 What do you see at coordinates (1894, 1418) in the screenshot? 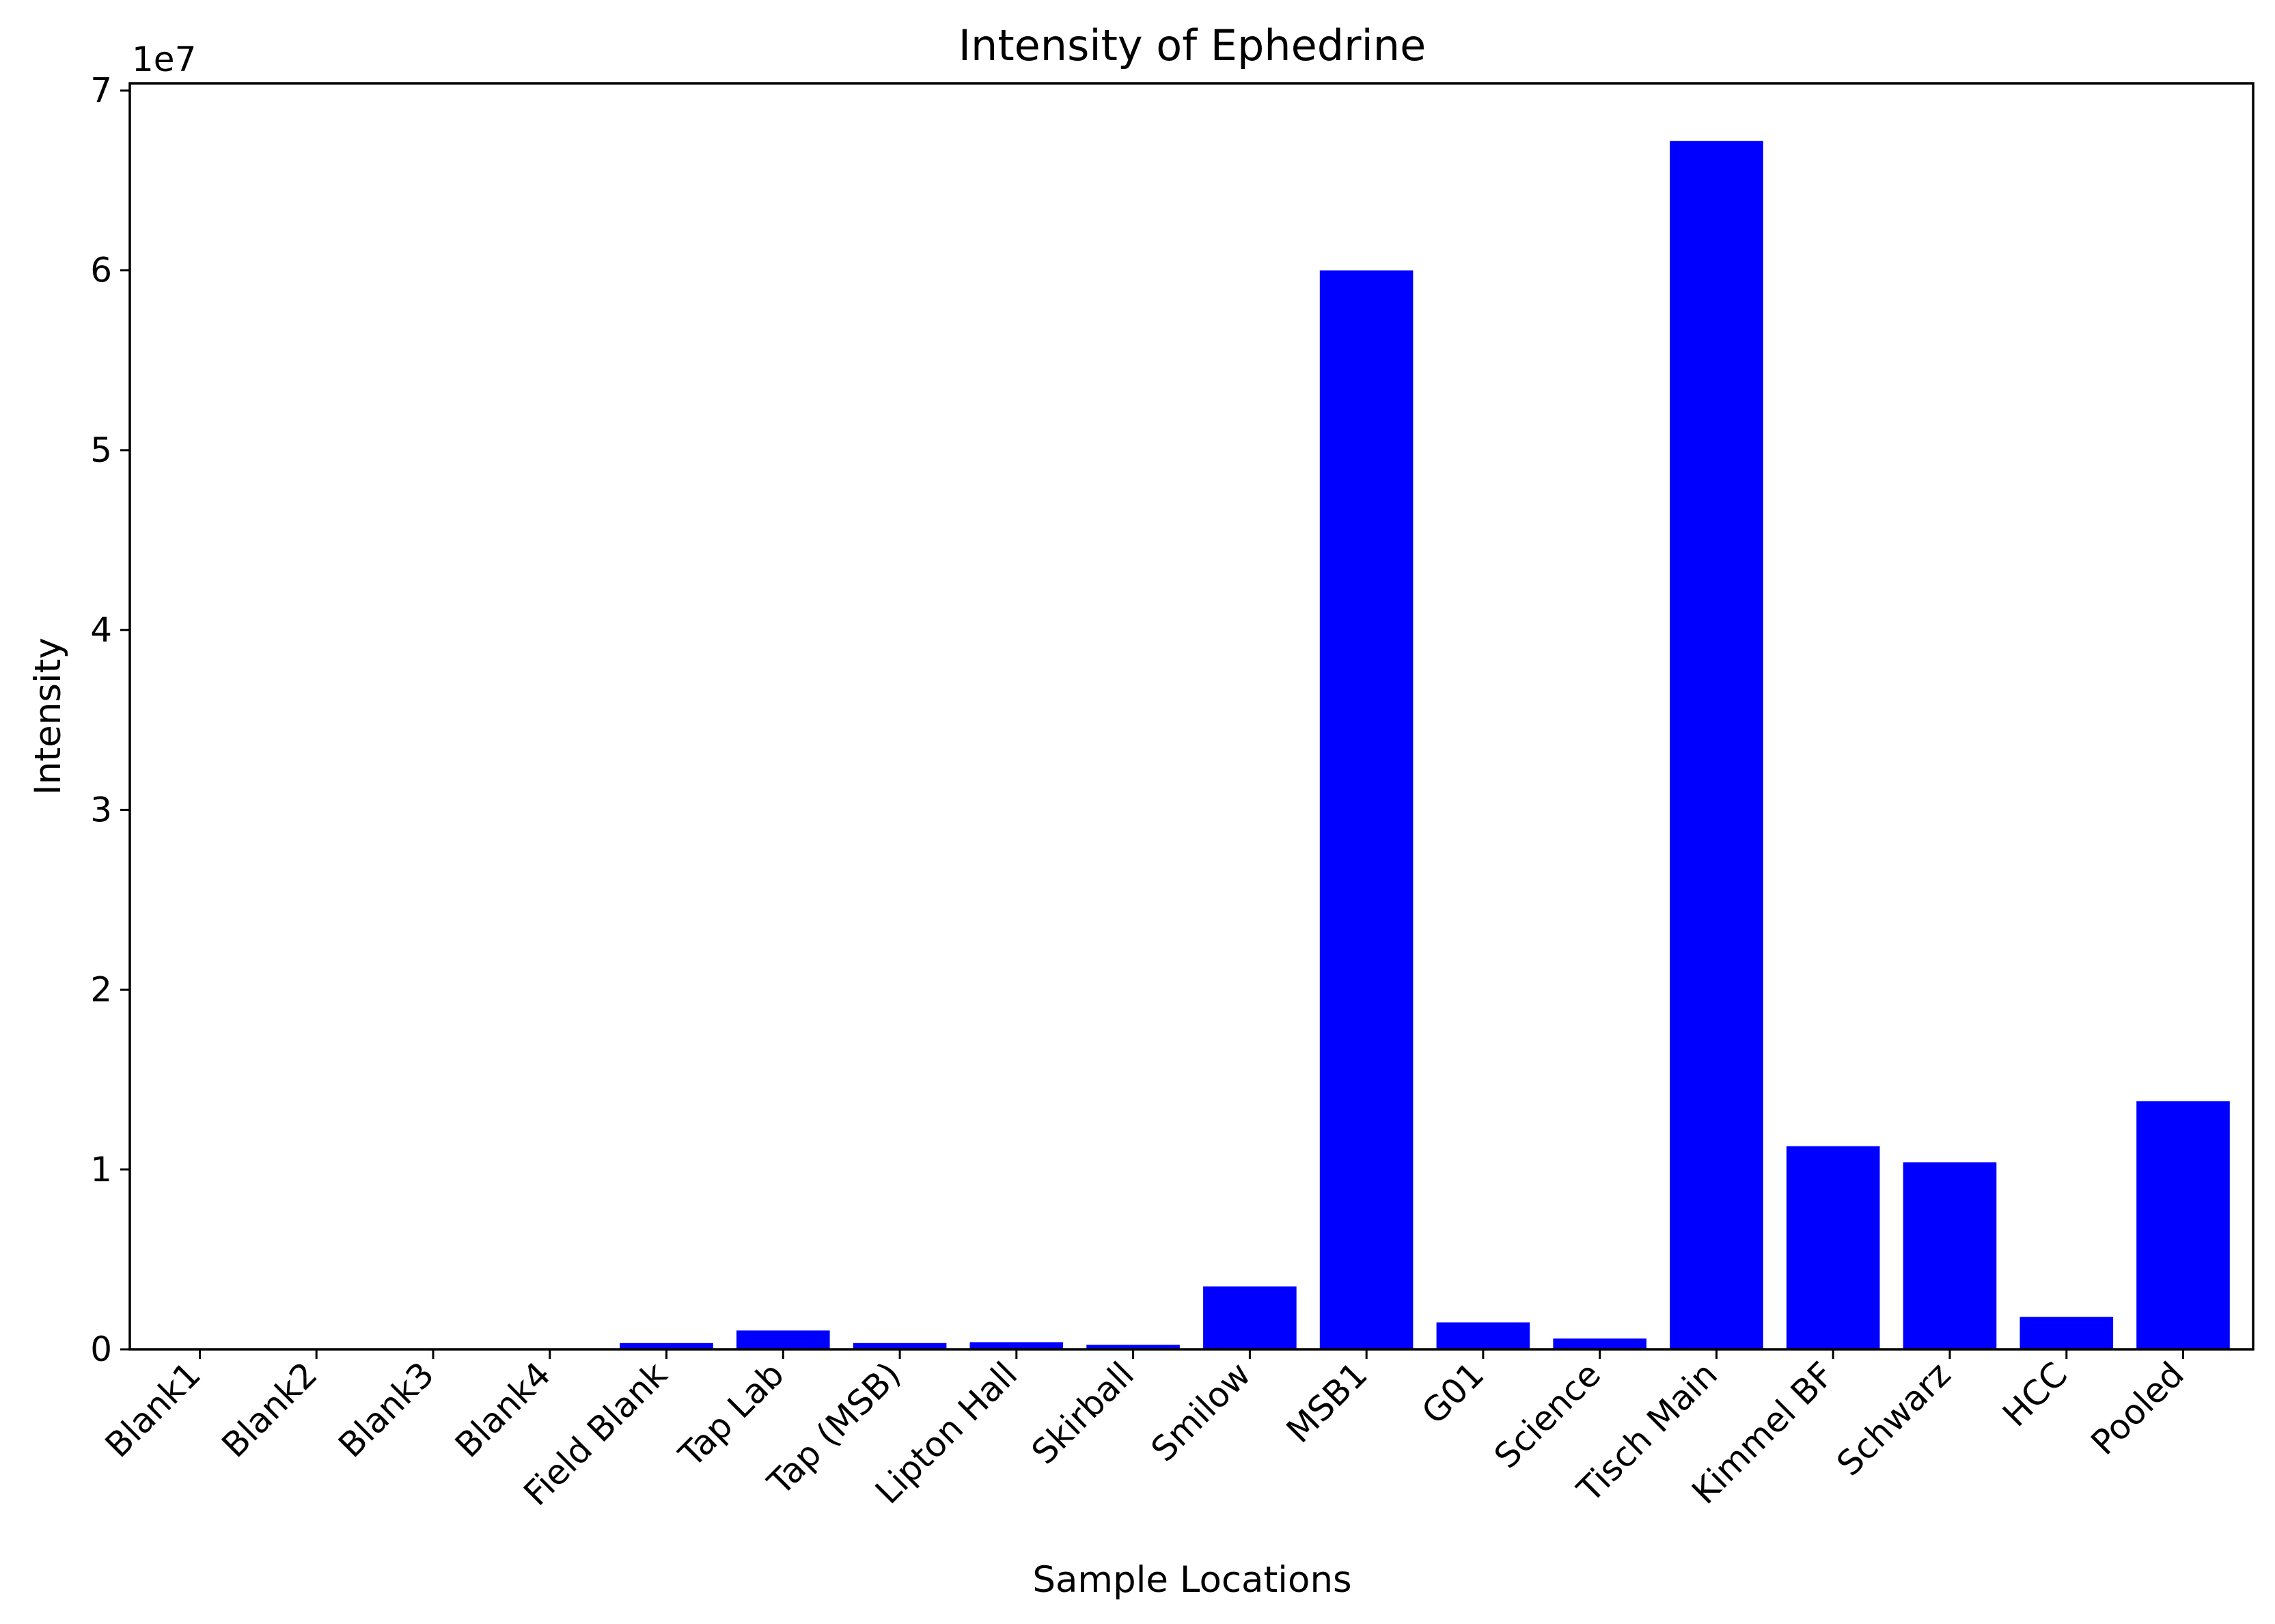
I see `x-tick-label: Schwarz` at bounding box center [1894, 1418].